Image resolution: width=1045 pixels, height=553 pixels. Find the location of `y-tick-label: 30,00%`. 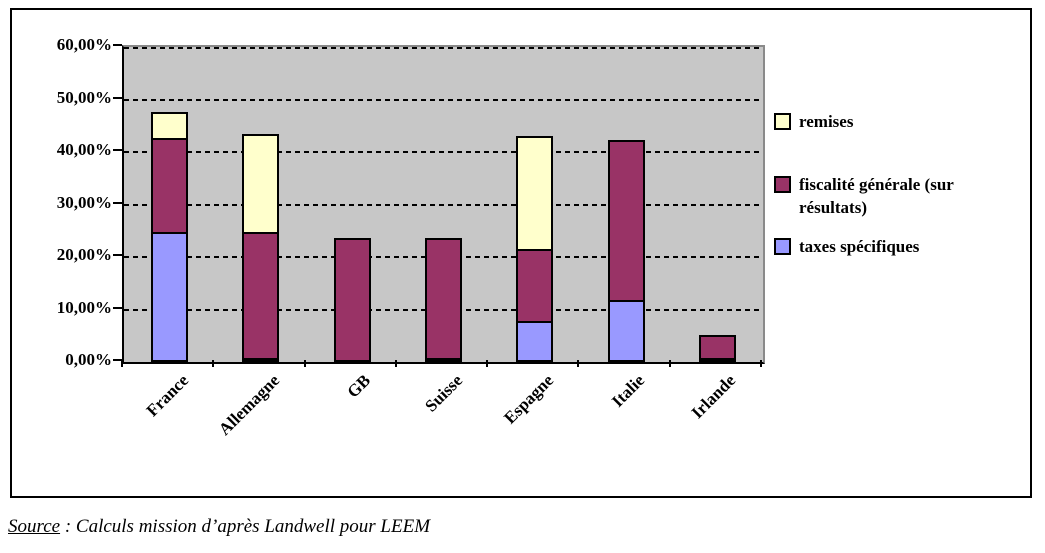

y-tick-label: 30,00% is located at coordinates (84, 202).